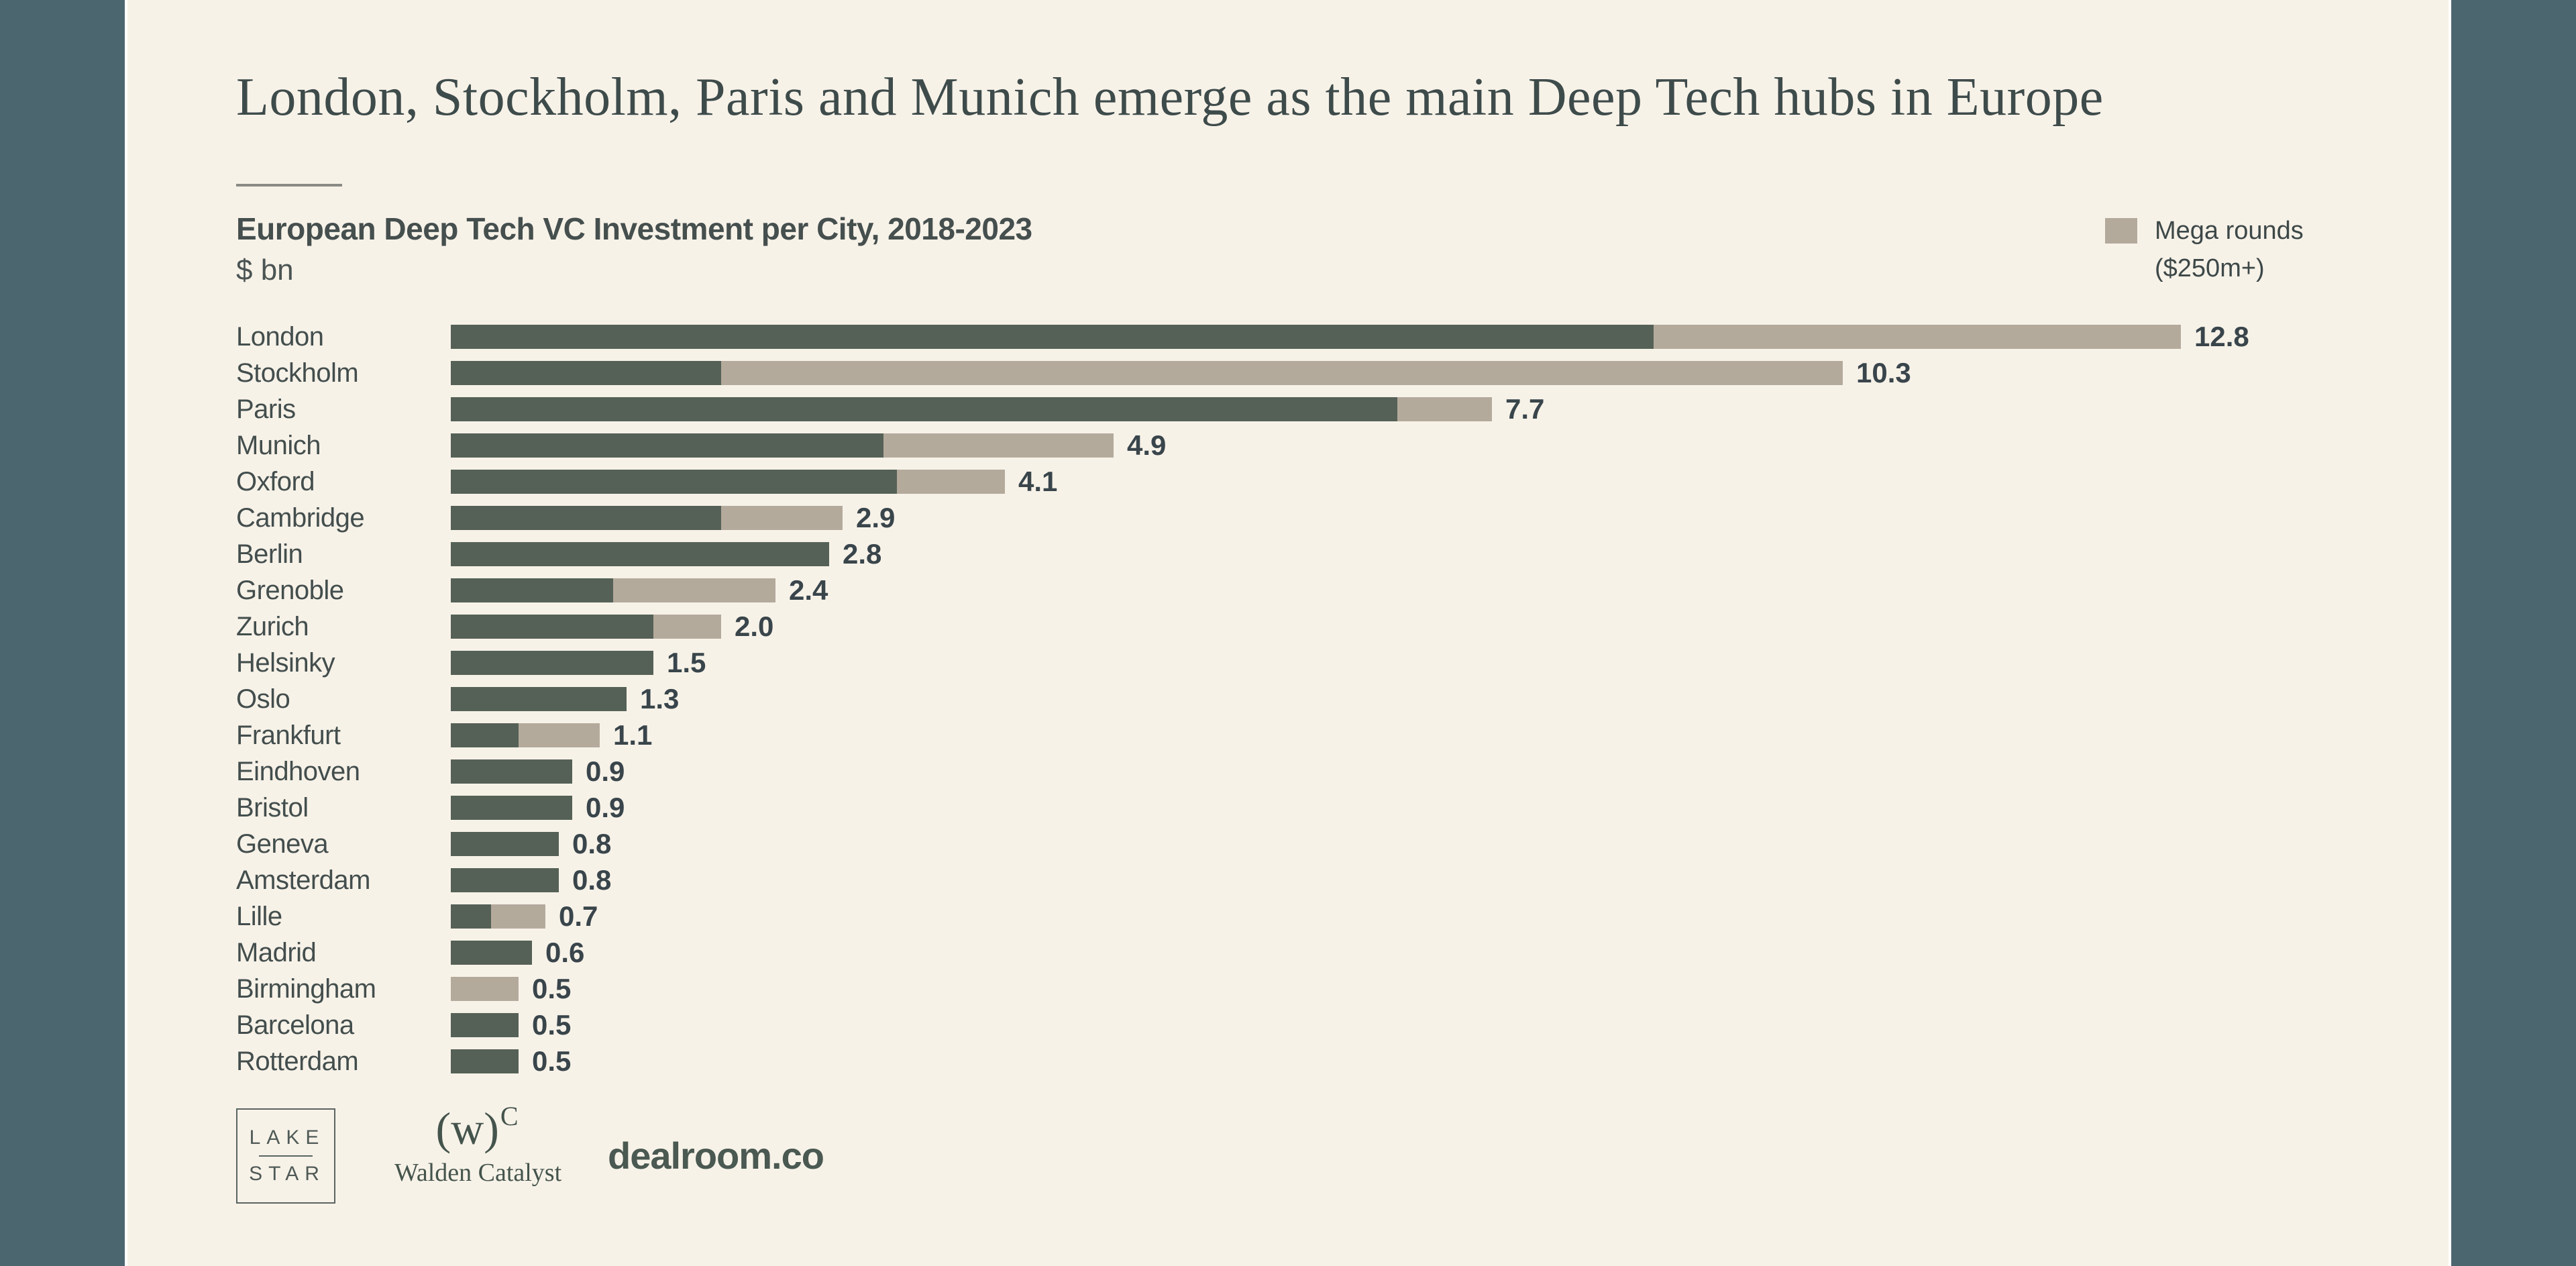 The height and width of the screenshot is (1266, 2576). I want to click on bar-value-label: 2.9, so click(876, 517).